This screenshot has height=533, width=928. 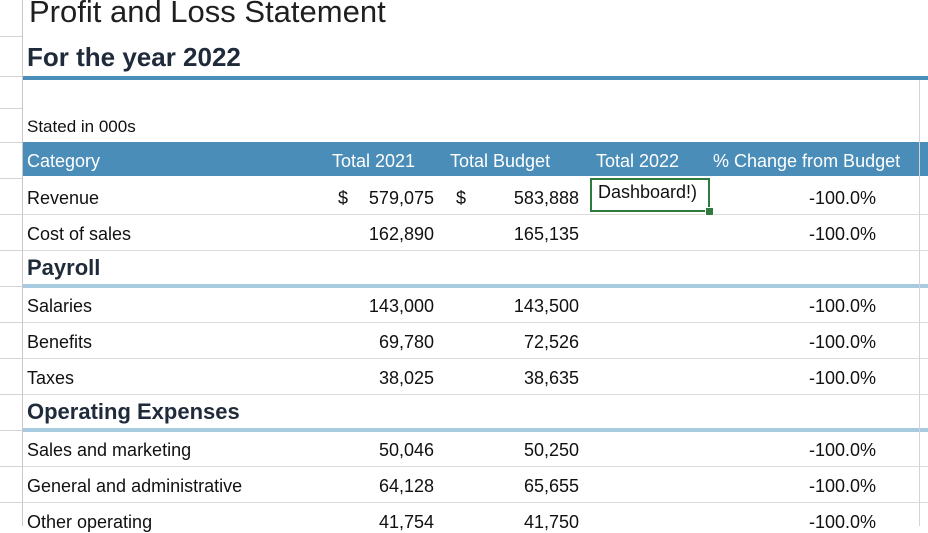 I want to click on row-label-cost-of-sales: Cost of sales, so click(x=79, y=234).